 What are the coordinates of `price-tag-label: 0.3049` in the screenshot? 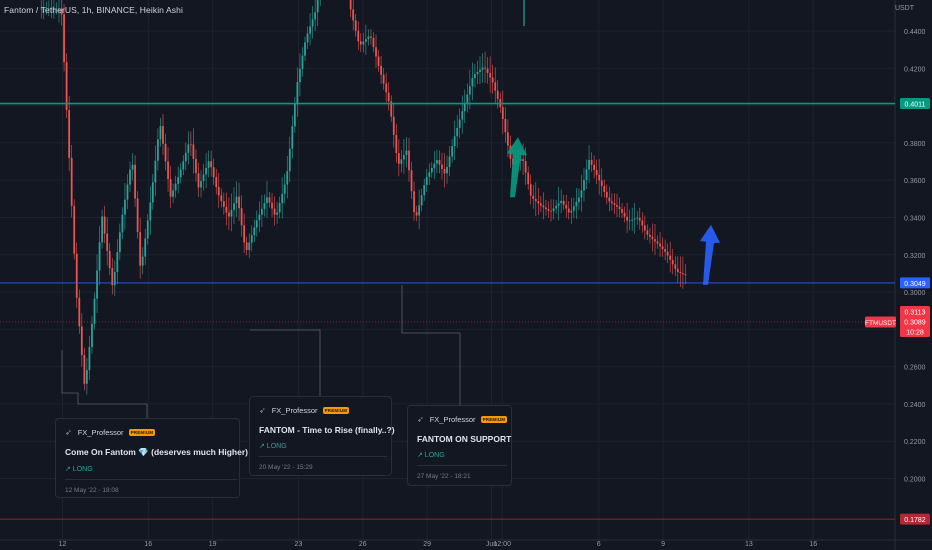 It's located at (915, 284).